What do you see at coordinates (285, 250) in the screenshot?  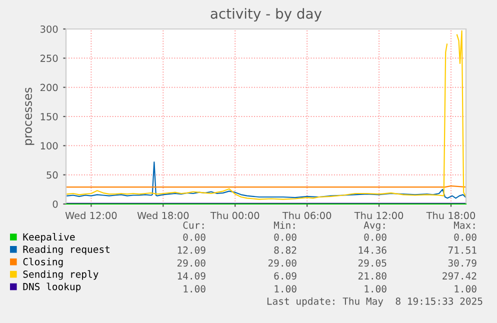 I see `text: 8.82` at bounding box center [285, 250].